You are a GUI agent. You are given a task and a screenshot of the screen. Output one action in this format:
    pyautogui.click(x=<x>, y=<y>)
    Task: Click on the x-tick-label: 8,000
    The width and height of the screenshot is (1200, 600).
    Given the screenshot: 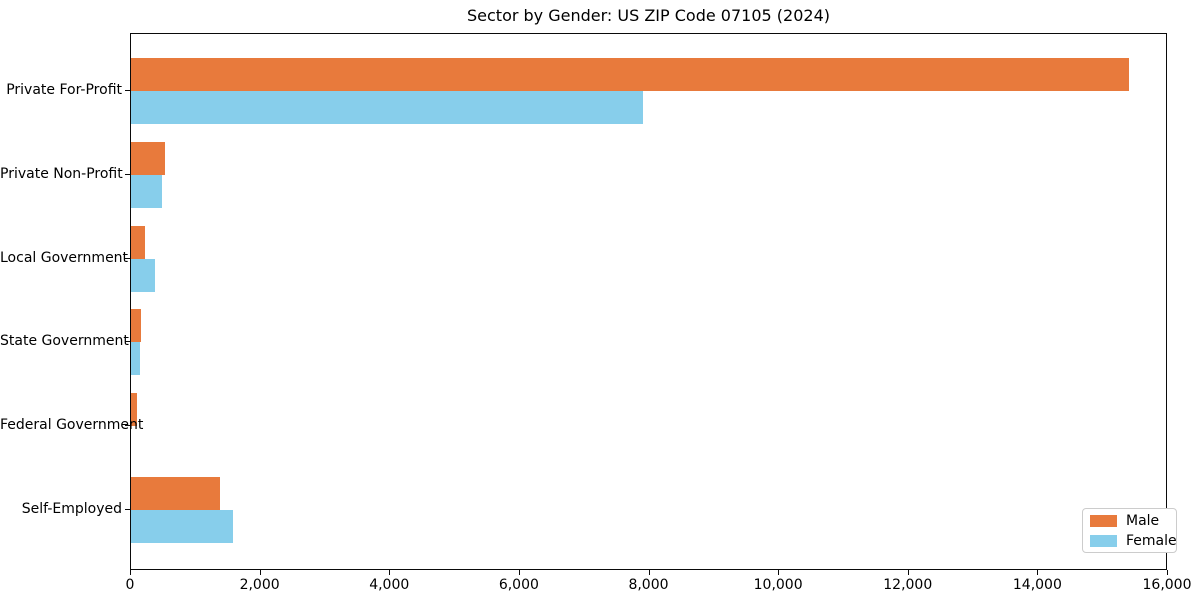 What is the action you would take?
    pyautogui.click(x=648, y=585)
    